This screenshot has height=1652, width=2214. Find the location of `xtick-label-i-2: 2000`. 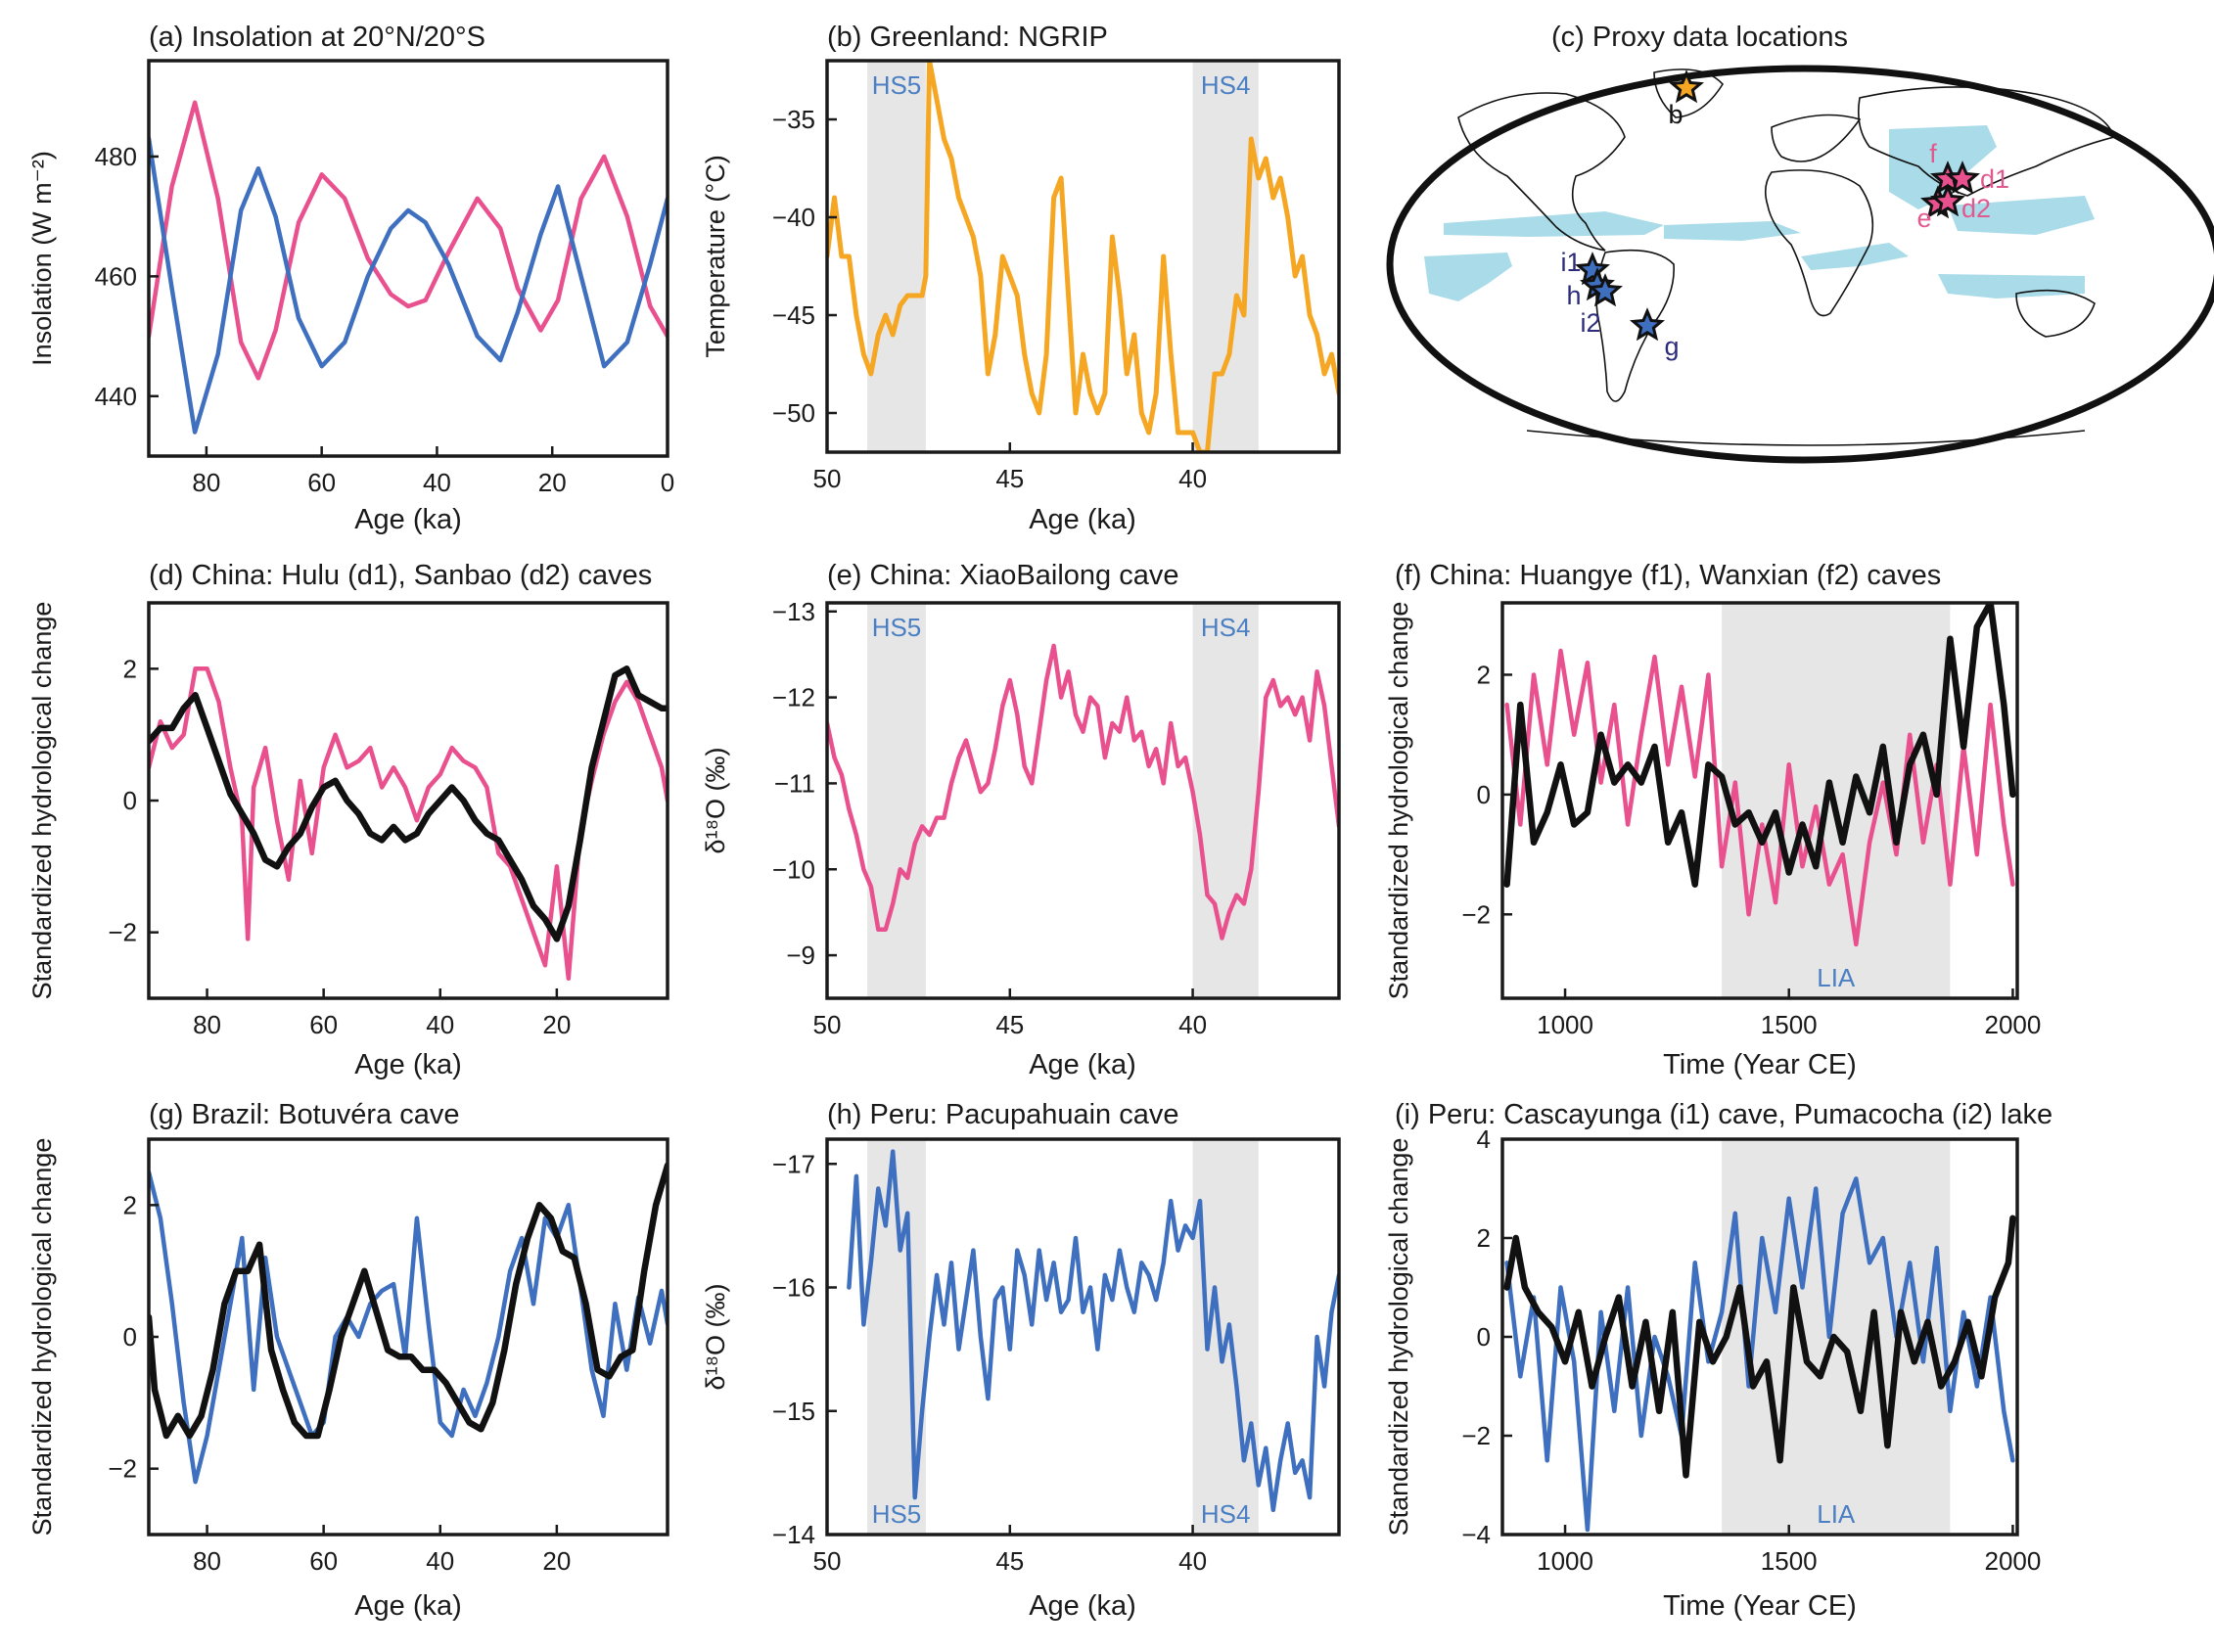

xtick-label-i-2: 2000 is located at coordinates (2013, 1561).